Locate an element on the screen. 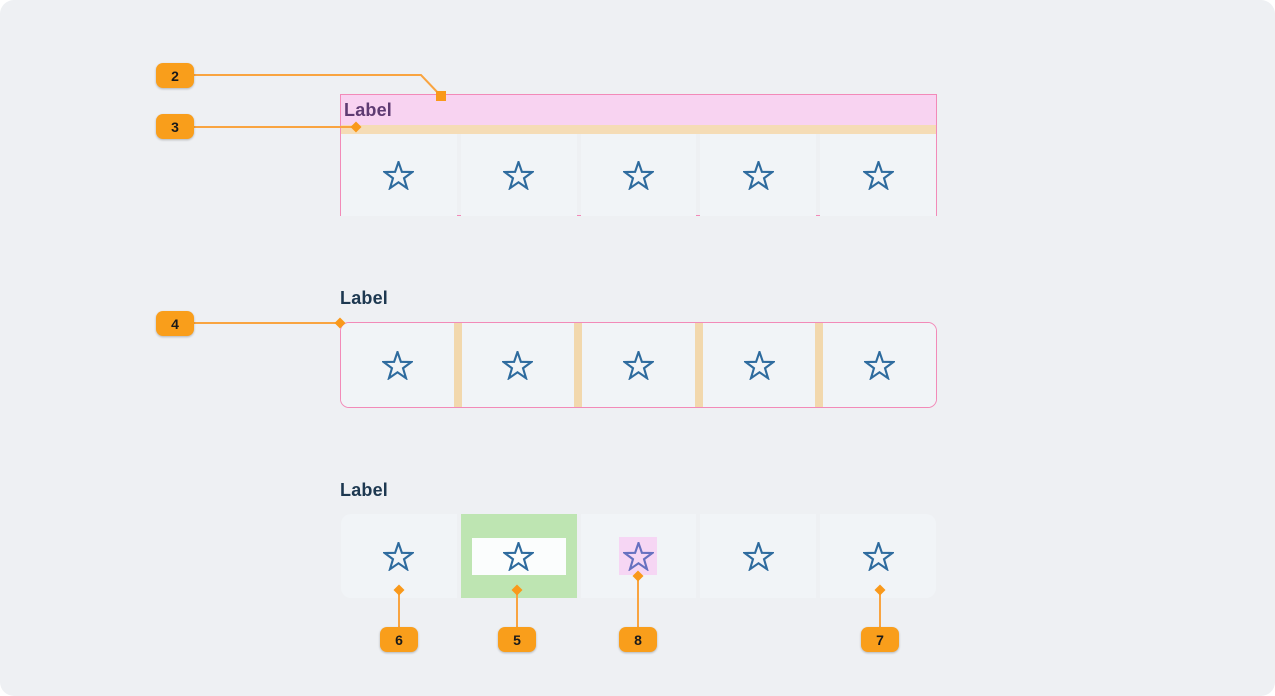  rating-component-label-anatomy: Label is located at coordinates (638, 155).